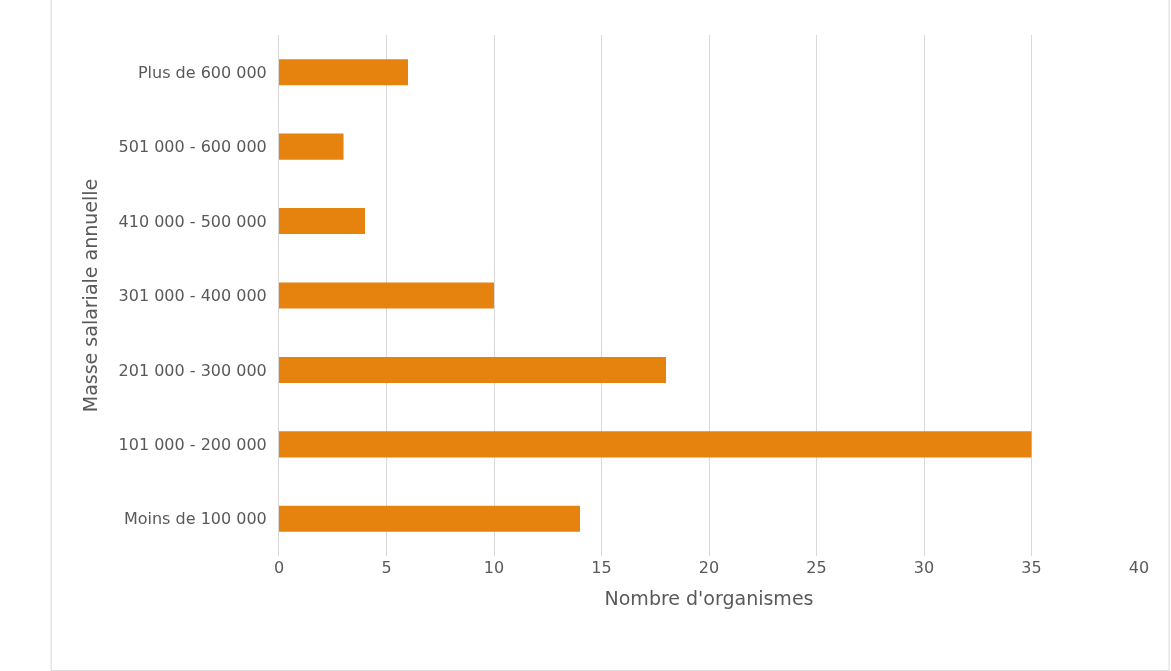 Image resolution: width=1171 pixels, height=671 pixels. What do you see at coordinates (924, 567) in the screenshot?
I see `x-tick-label: 30` at bounding box center [924, 567].